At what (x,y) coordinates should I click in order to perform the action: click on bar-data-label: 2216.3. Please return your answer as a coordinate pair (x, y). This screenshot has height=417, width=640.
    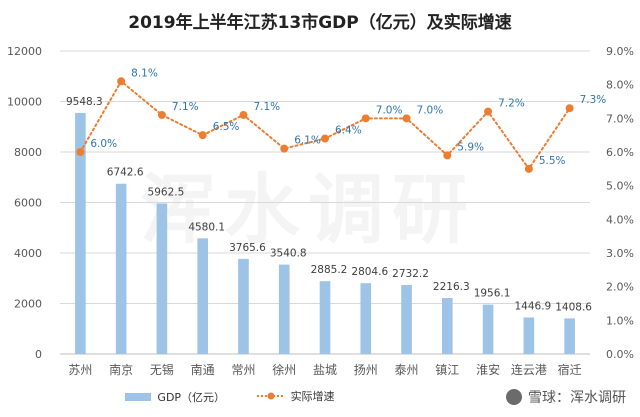
    Looking at the image, I should click on (451, 287).